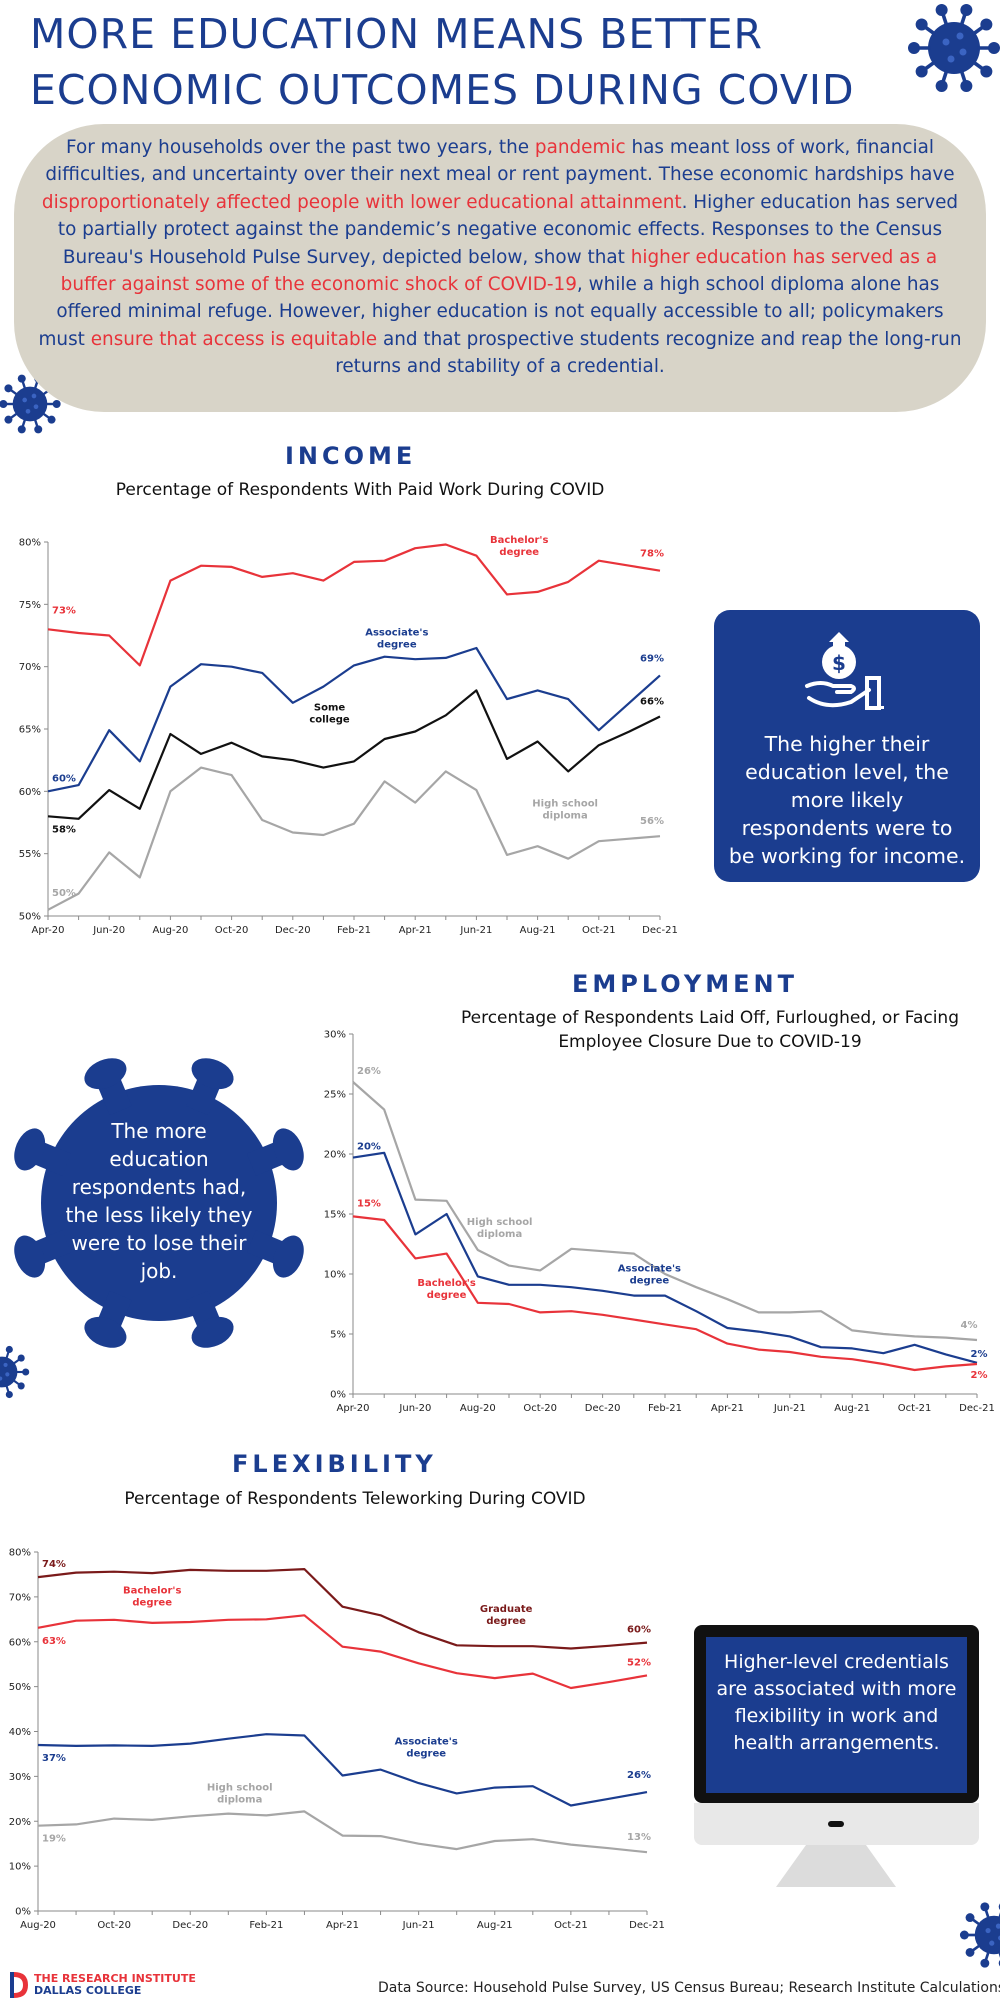 The image size is (1000, 2000). Describe the element at coordinates (64, 829) in the screenshot. I see `data-label: 58%` at that location.